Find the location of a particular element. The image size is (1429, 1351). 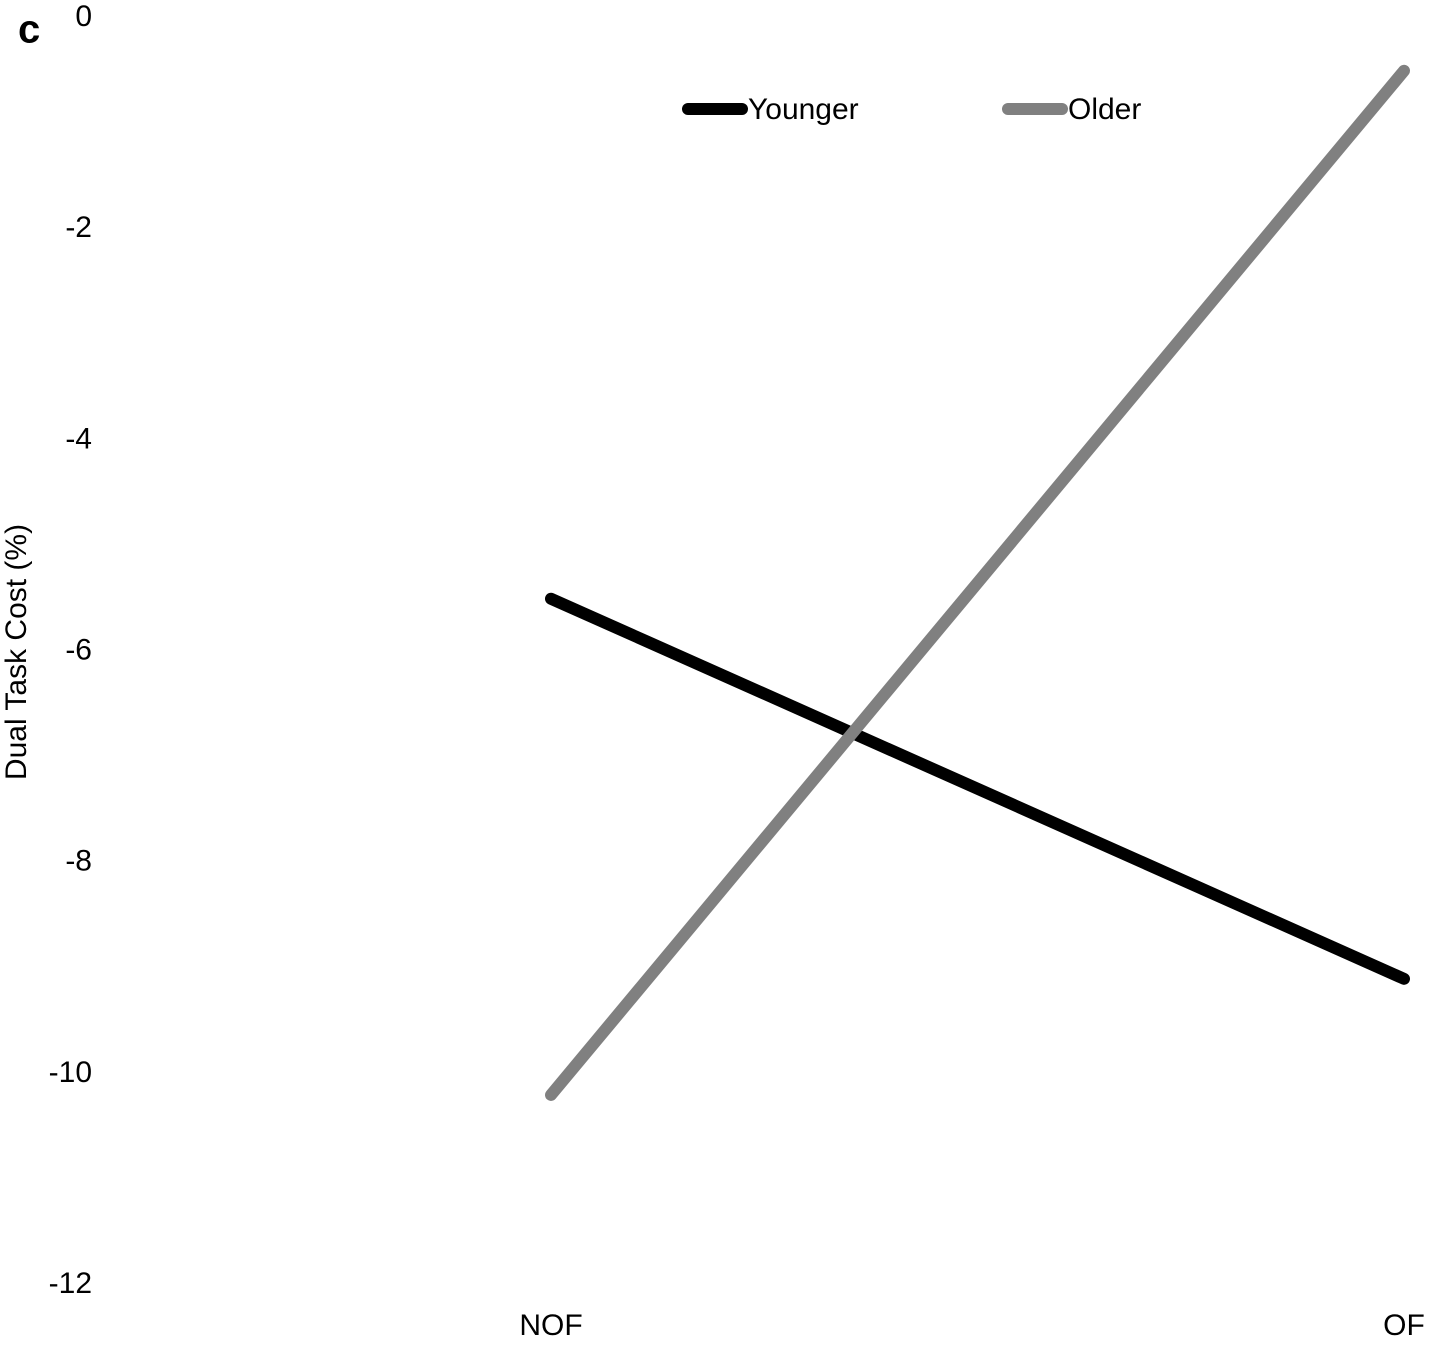

y-axis-label: Dual Task Cost (%) is located at coordinates (16, 652).